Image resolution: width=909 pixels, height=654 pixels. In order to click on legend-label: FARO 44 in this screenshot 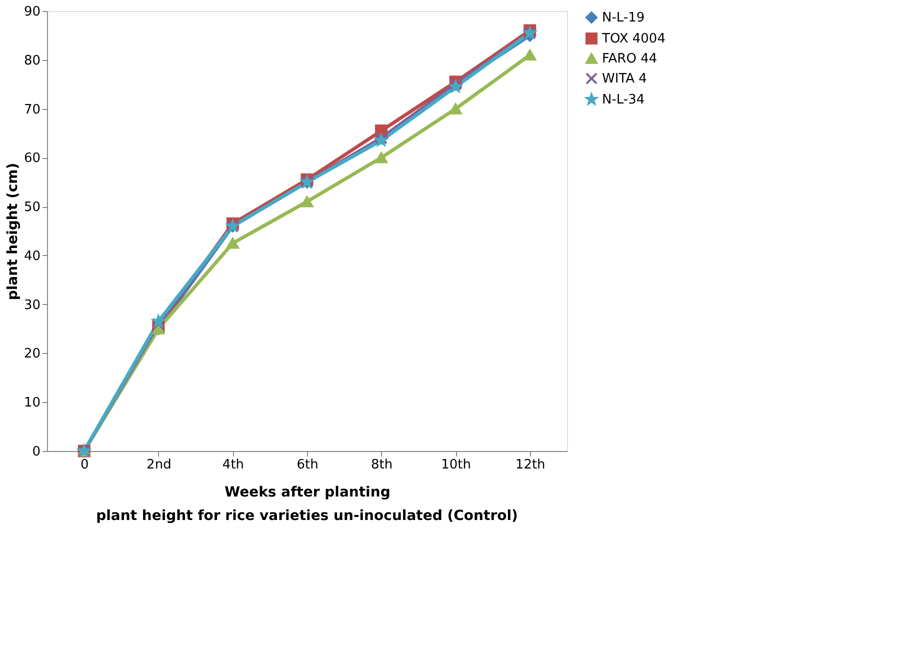, I will do `click(630, 59)`.